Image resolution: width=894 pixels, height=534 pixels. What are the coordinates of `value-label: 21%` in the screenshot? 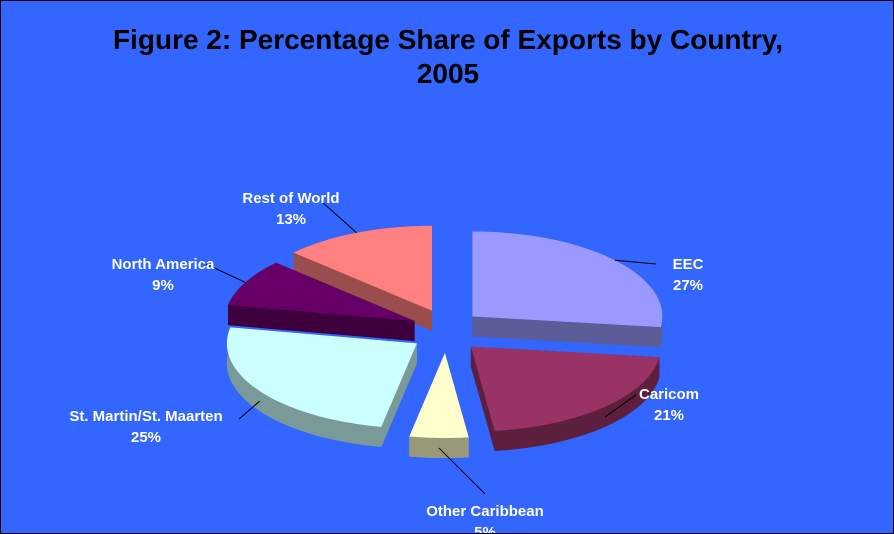 It's located at (669, 415).